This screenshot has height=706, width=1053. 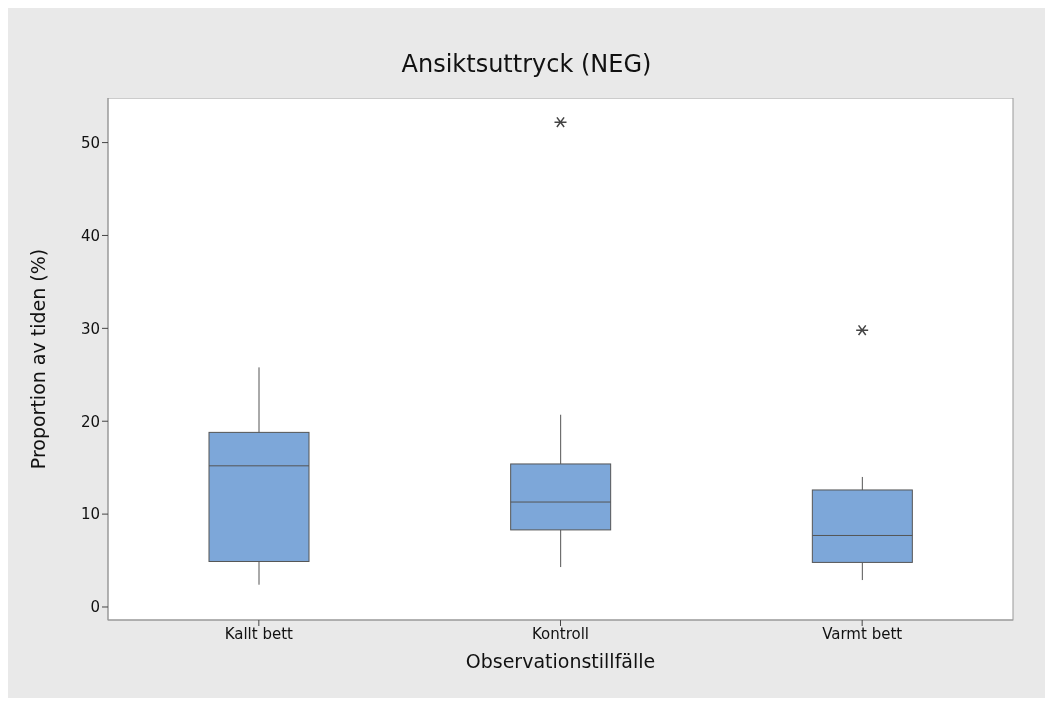 What do you see at coordinates (90, 514) in the screenshot?
I see `y-tick-label: 10` at bounding box center [90, 514].